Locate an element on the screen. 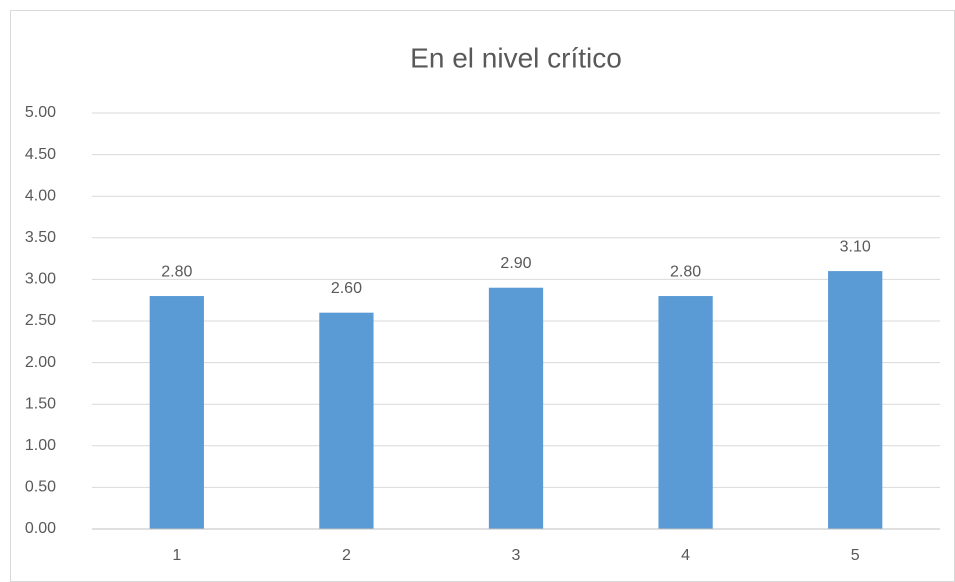 This screenshot has height=582, width=955. x-tick-label: 2 is located at coordinates (346, 555).